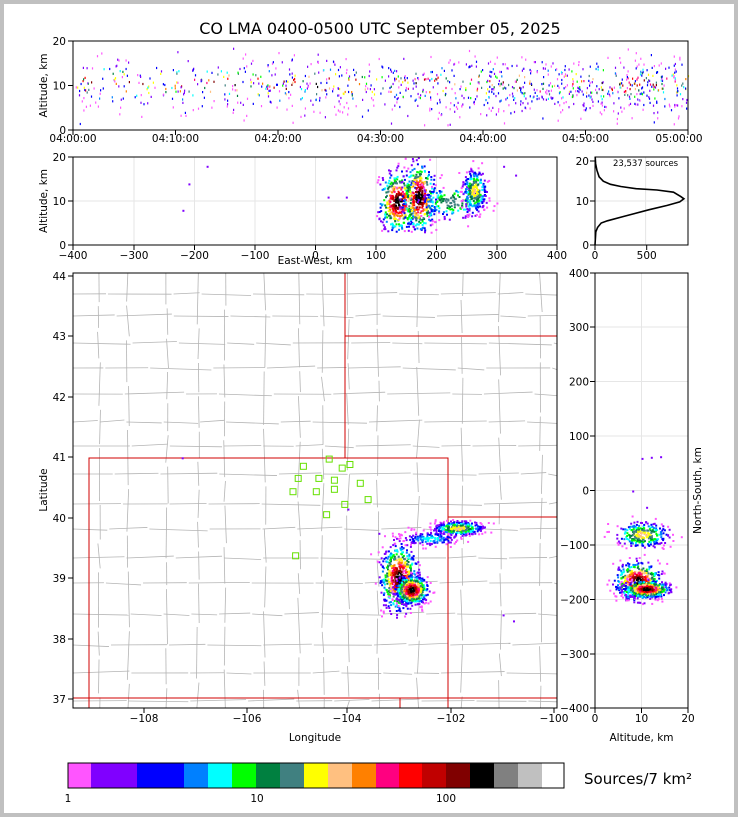  I want to click on station-marker, so click(368, 500).